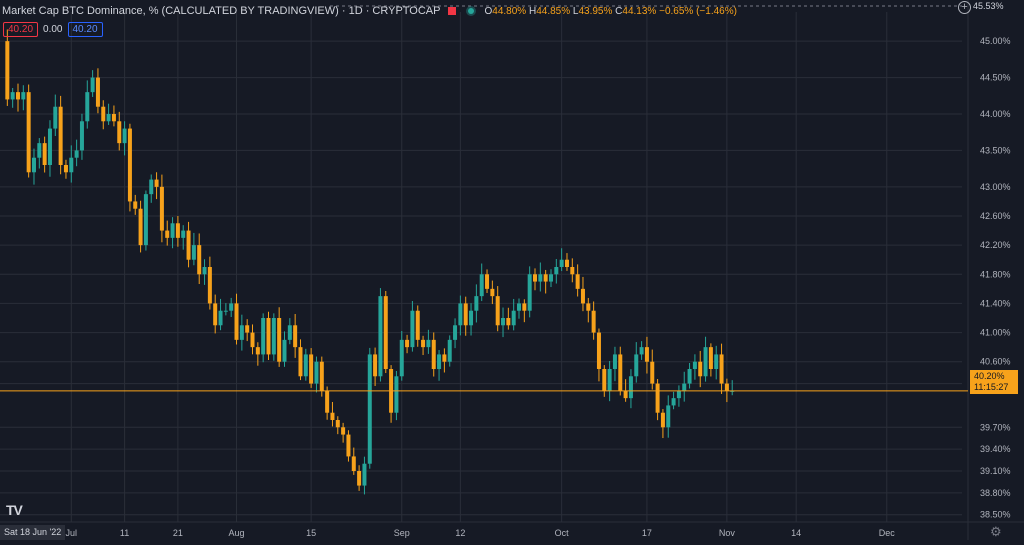 The height and width of the screenshot is (545, 1024). What do you see at coordinates (995, 216) in the screenshot?
I see `y-tick-label: 42.60%` at bounding box center [995, 216].